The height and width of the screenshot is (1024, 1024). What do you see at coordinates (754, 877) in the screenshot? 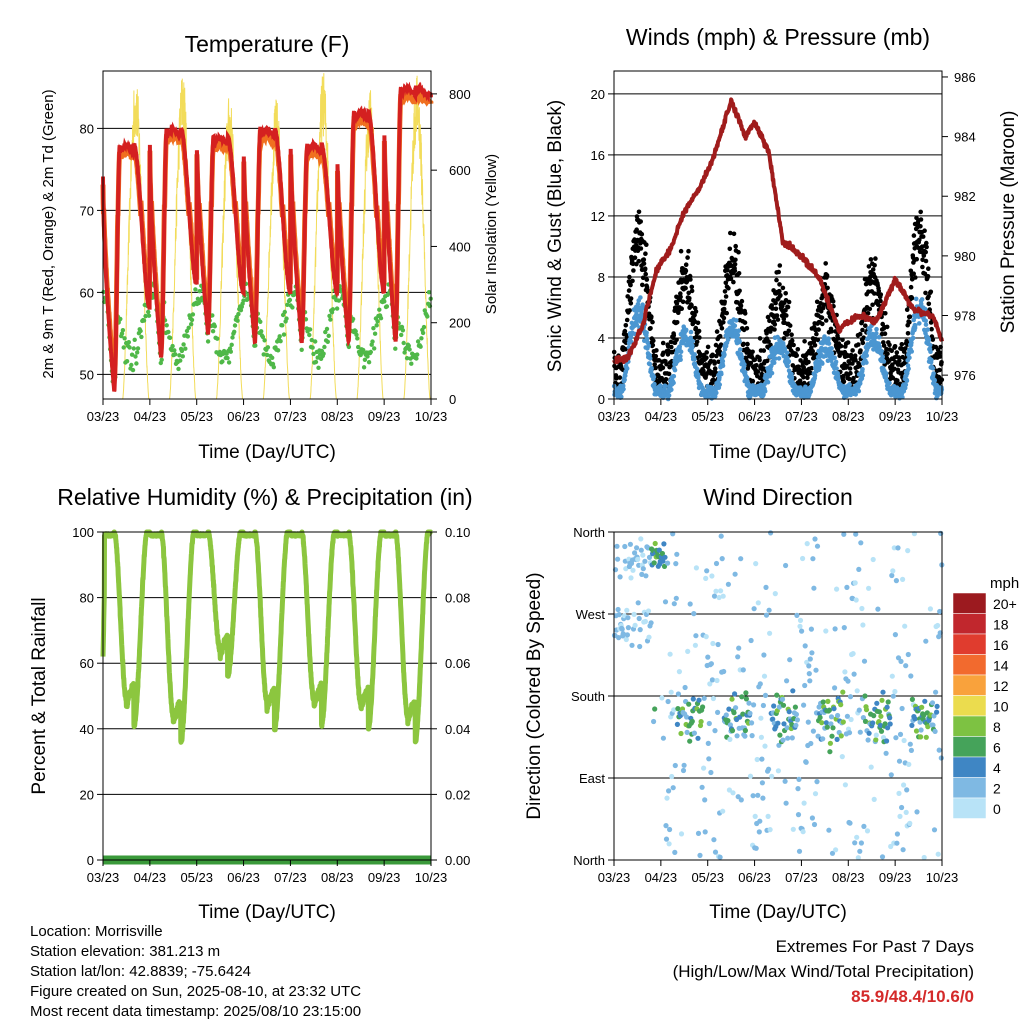
I see `wind-direction-xtick-label: 06/23` at bounding box center [754, 877].